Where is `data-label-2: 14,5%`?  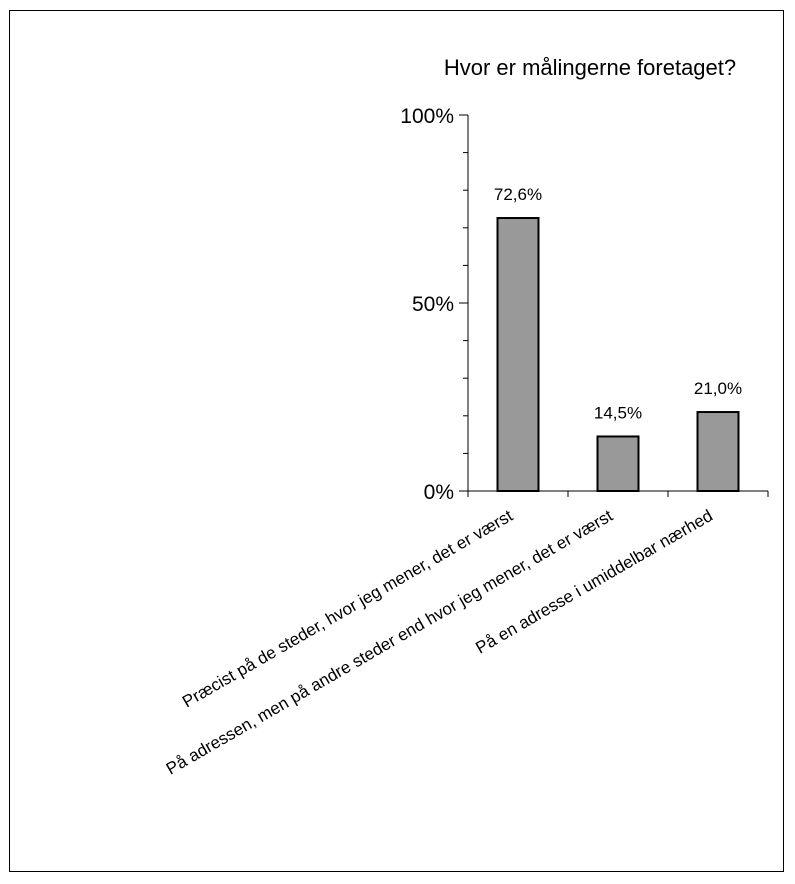
data-label-2: 14,5% is located at coordinates (618, 412).